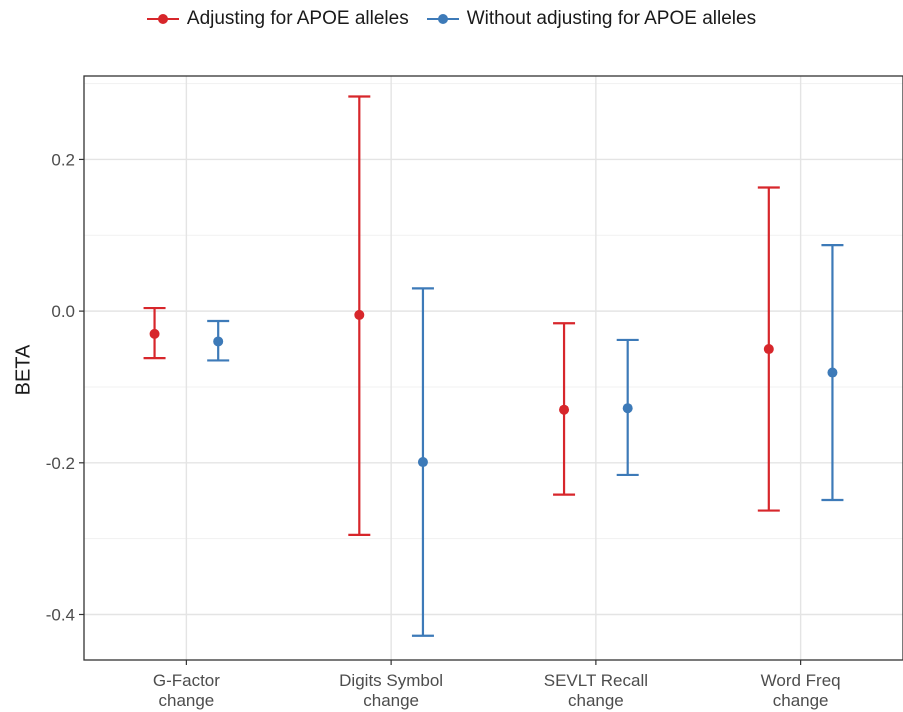 This screenshot has width=903, height=712. Describe the element at coordinates (442, 19) in the screenshot. I see `legend-key-blue` at that location.